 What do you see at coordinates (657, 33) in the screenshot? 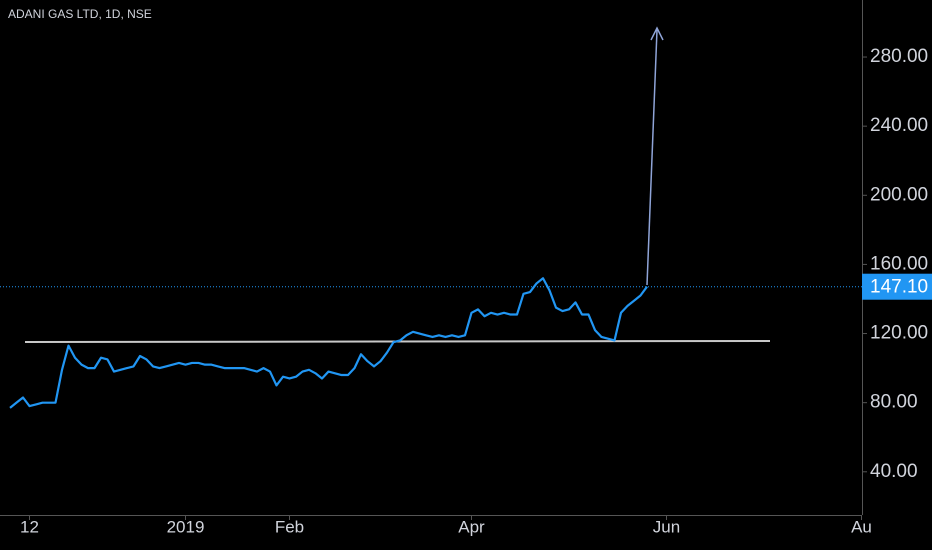
I see `arrow-head` at bounding box center [657, 33].